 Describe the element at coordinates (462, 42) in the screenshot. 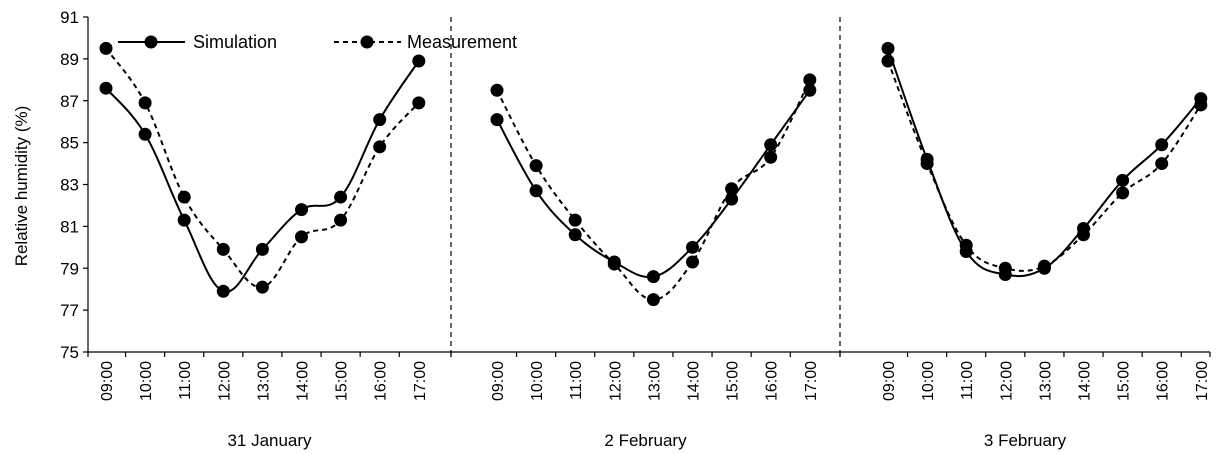

I see `legend-measurement-label: Measurement` at that location.